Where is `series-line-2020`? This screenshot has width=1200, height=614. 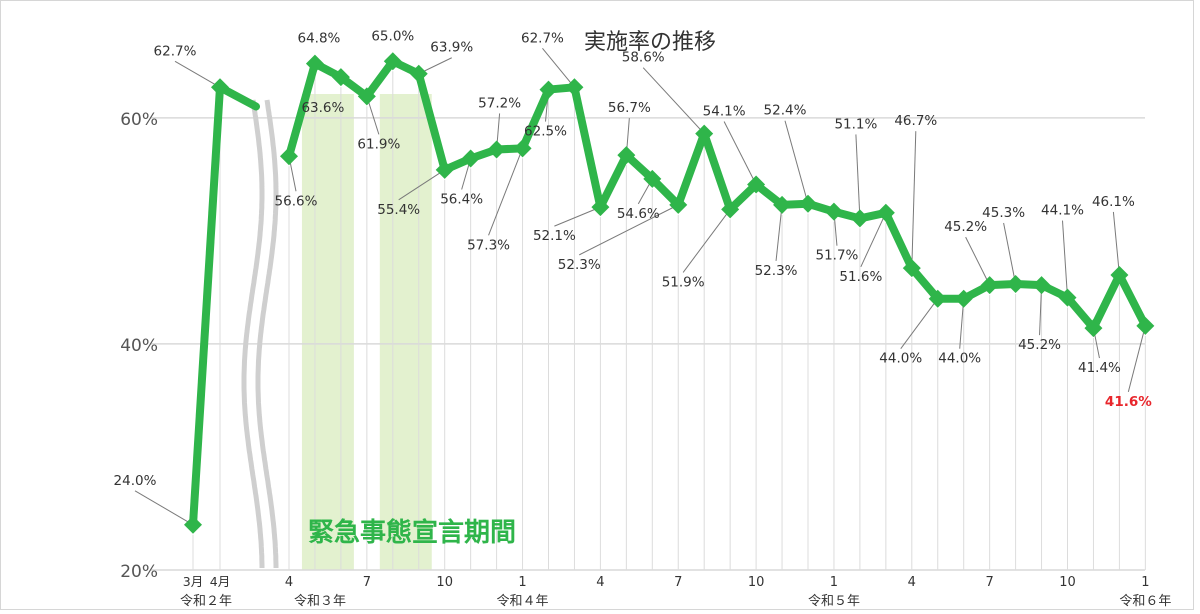 series-line-2020 is located at coordinates (206, 306).